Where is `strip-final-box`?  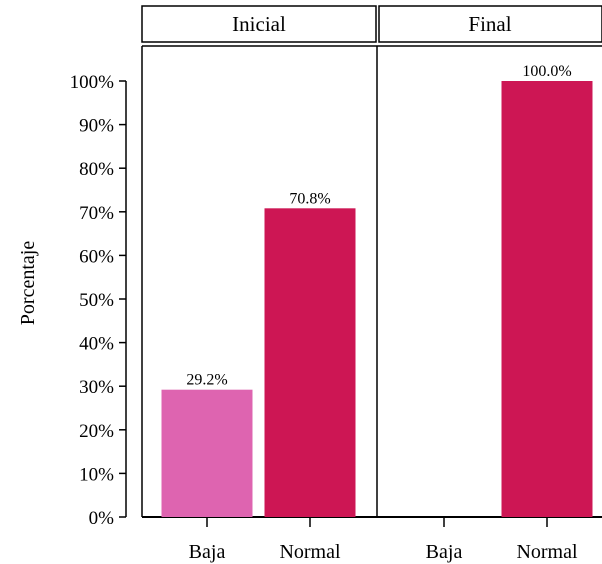
strip-final-box is located at coordinates (490, 24).